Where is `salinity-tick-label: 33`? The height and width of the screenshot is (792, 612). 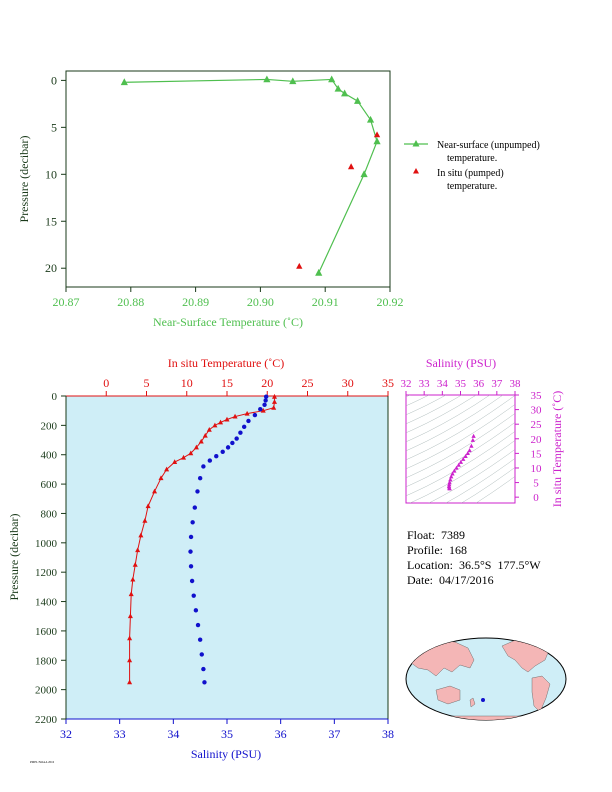
salinity-tick-label: 33 is located at coordinates (120, 734).